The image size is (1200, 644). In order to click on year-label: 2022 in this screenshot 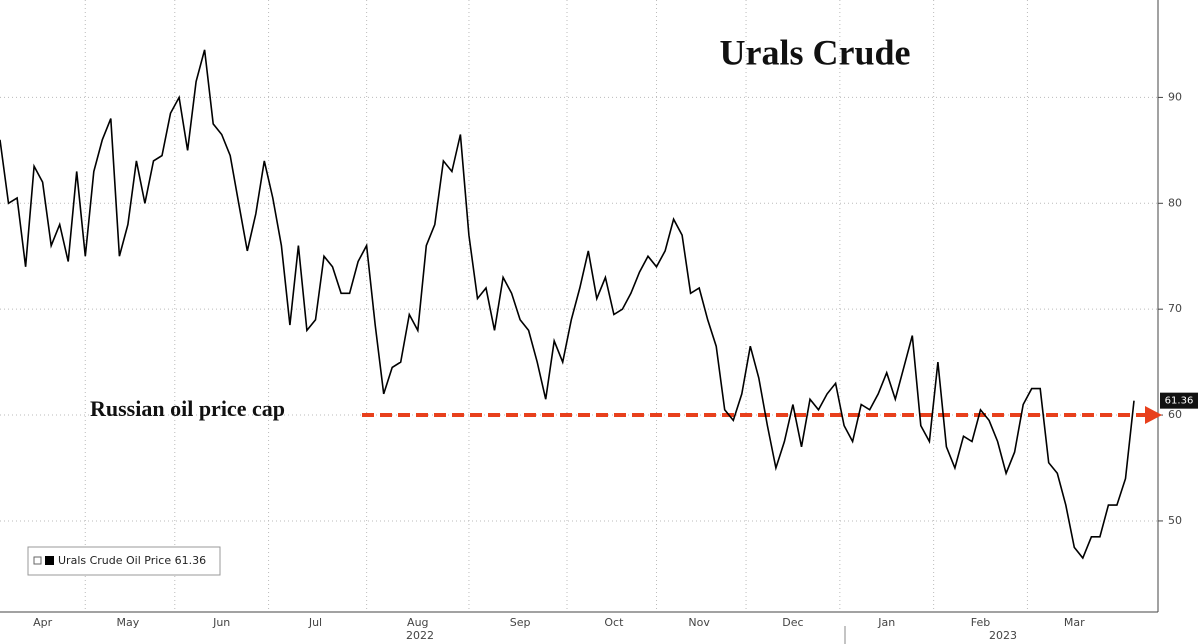, I will do `click(420, 635)`.